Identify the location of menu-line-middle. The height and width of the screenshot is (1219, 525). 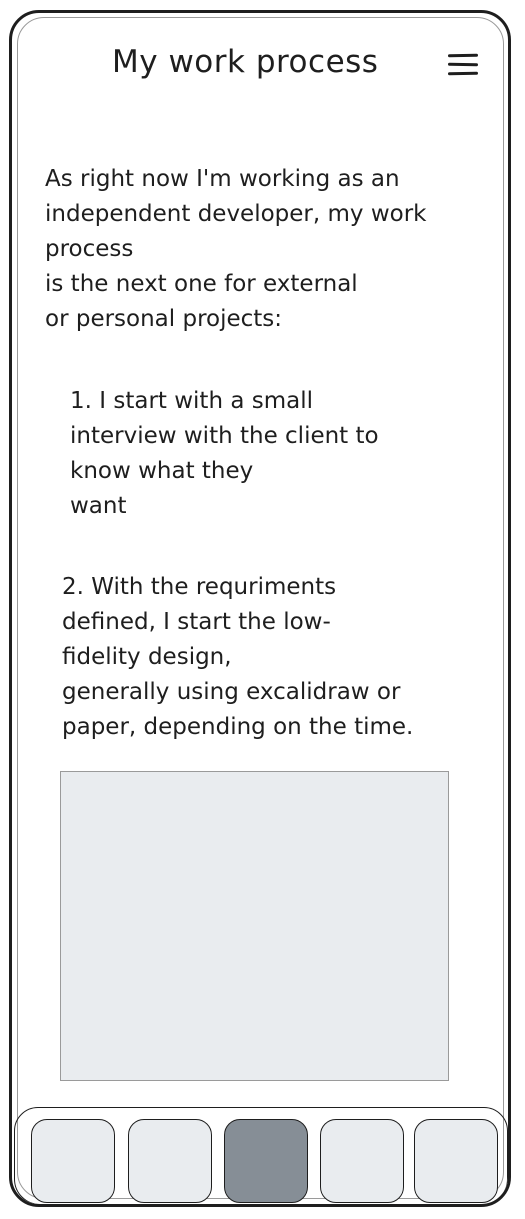
(463, 64).